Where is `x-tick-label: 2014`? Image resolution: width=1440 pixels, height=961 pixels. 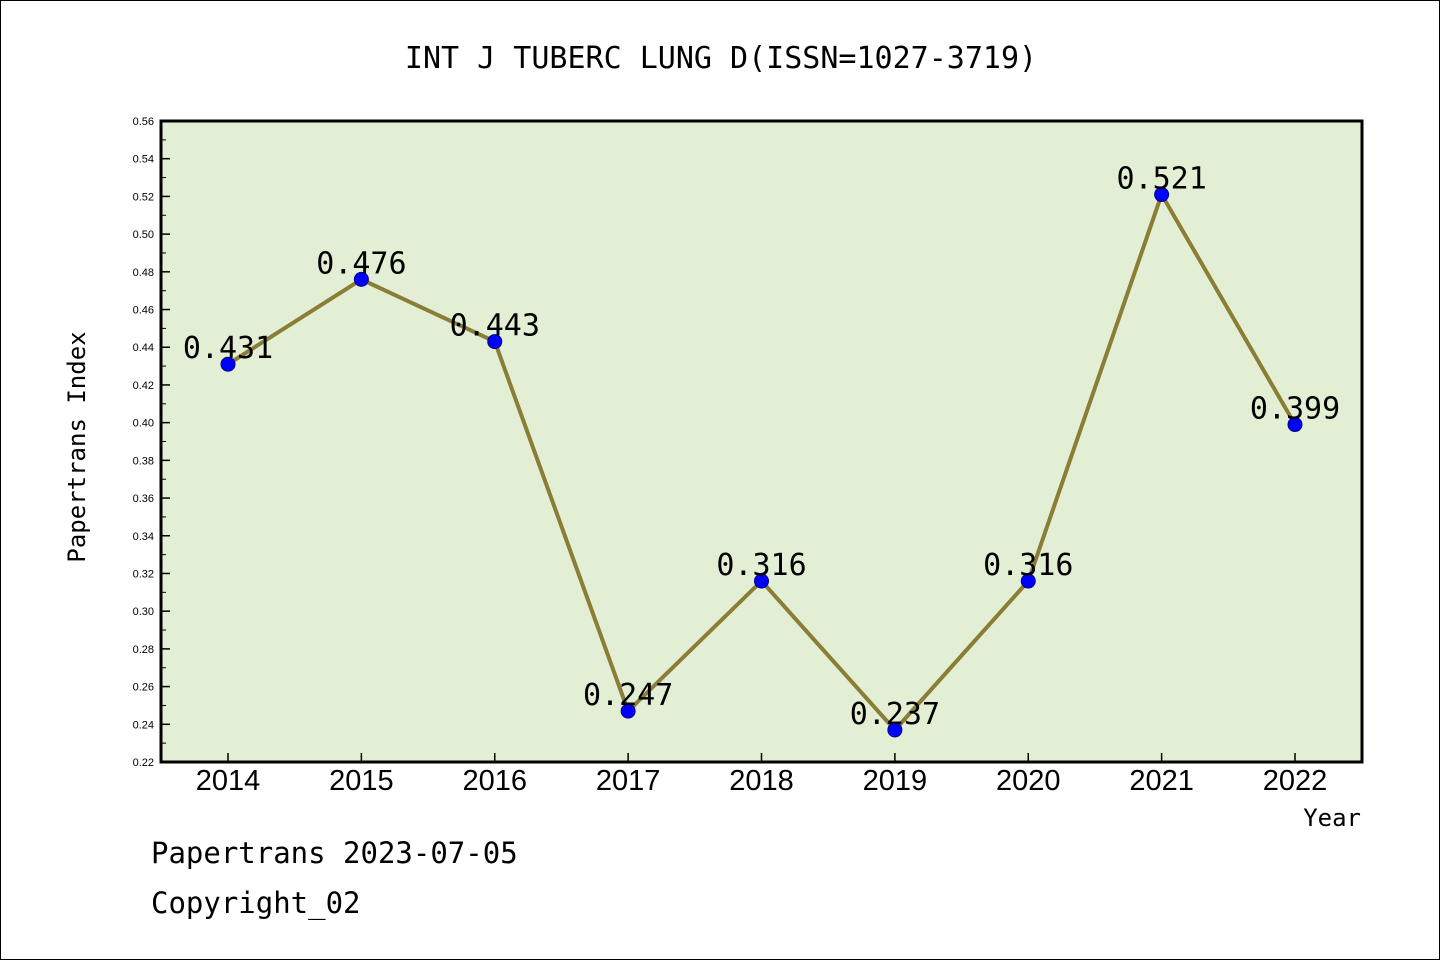
x-tick-label: 2014 is located at coordinates (228, 781).